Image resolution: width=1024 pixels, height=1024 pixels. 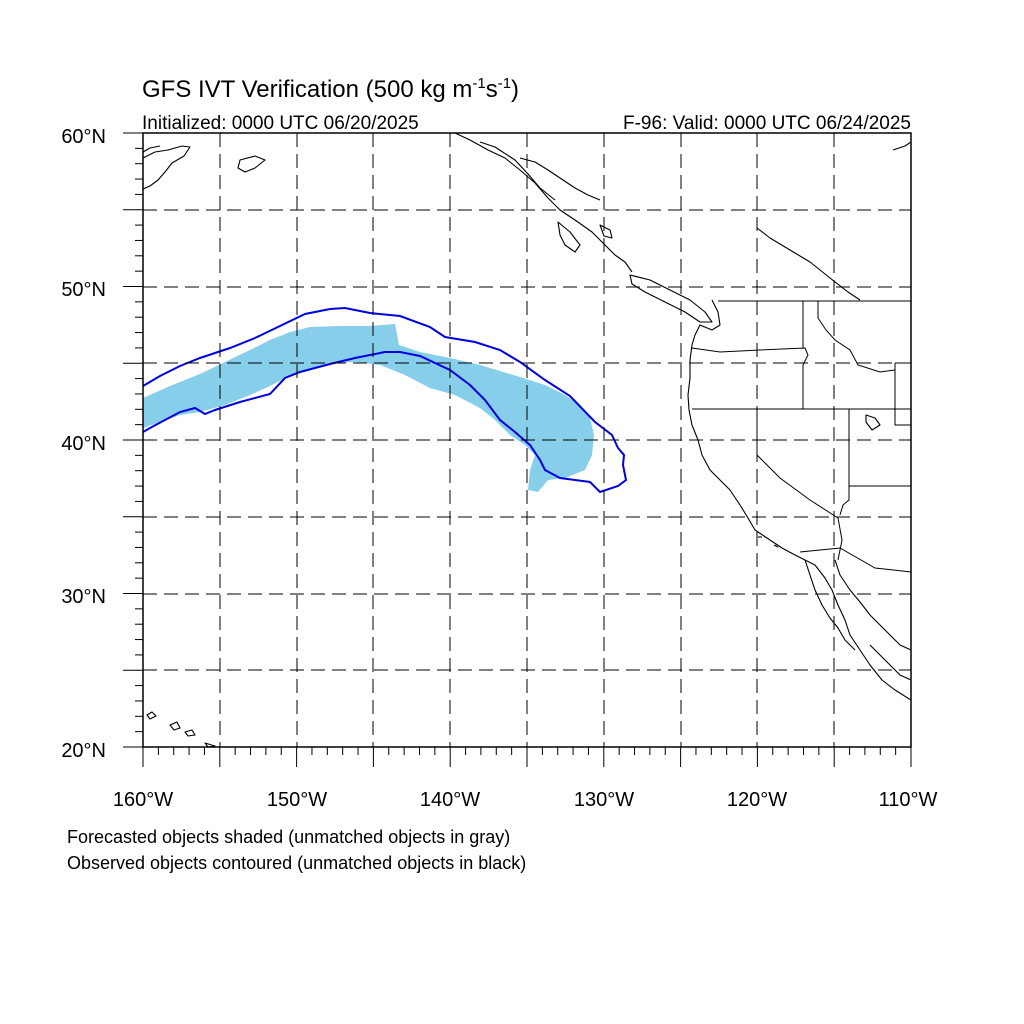 I want to click on lon-label-110w: 110°W, so click(x=908, y=800).